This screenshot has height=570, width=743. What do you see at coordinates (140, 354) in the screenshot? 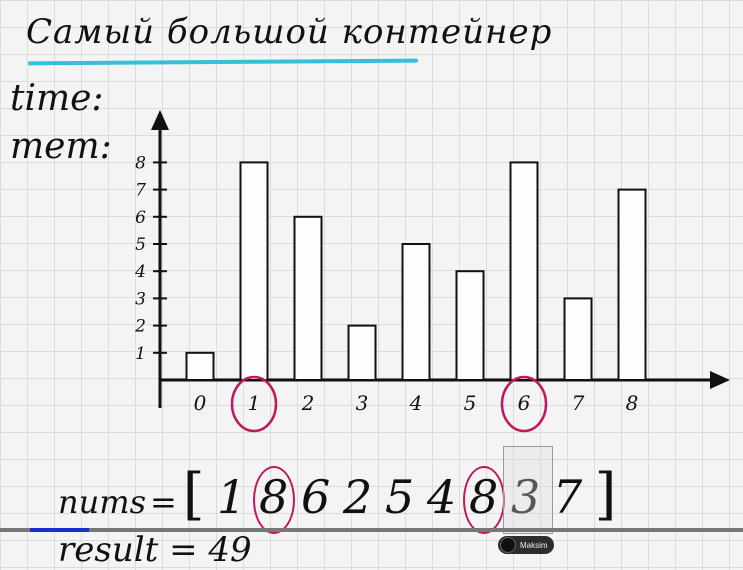
I see `y-tick-label: 1` at bounding box center [140, 354].